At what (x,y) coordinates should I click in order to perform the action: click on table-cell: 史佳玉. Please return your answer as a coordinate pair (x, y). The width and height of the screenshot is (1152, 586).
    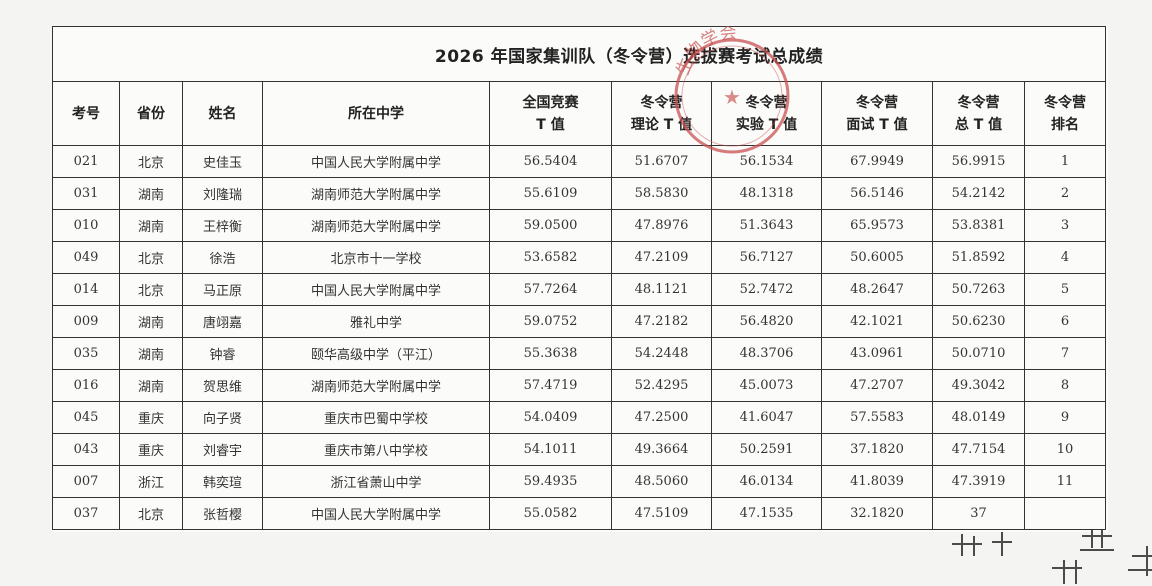
    Looking at the image, I should click on (222, 161).